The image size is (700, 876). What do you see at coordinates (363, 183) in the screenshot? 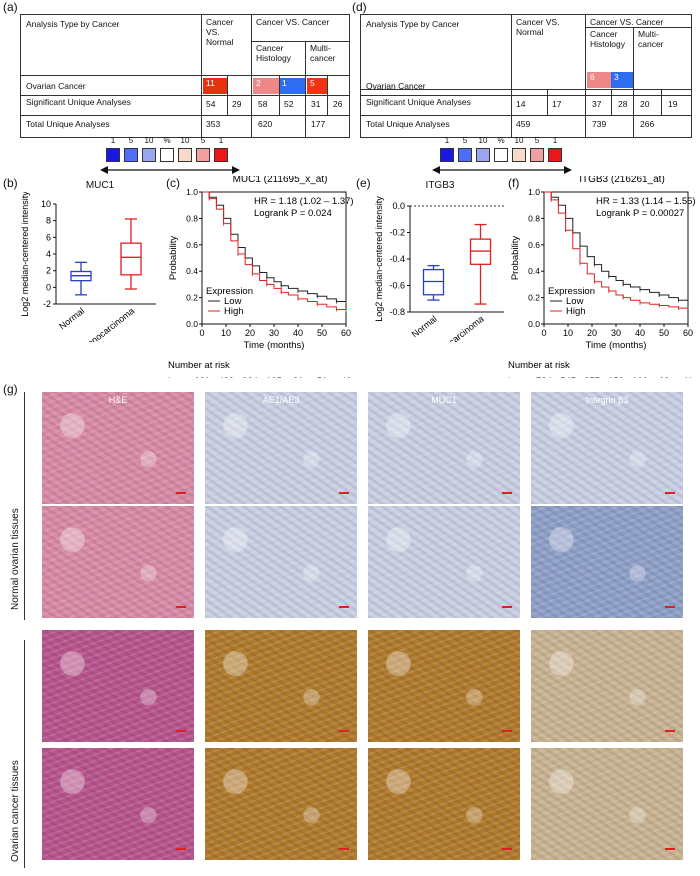
I see `panel-label-e: (e)` at bounding box center [363, 183].